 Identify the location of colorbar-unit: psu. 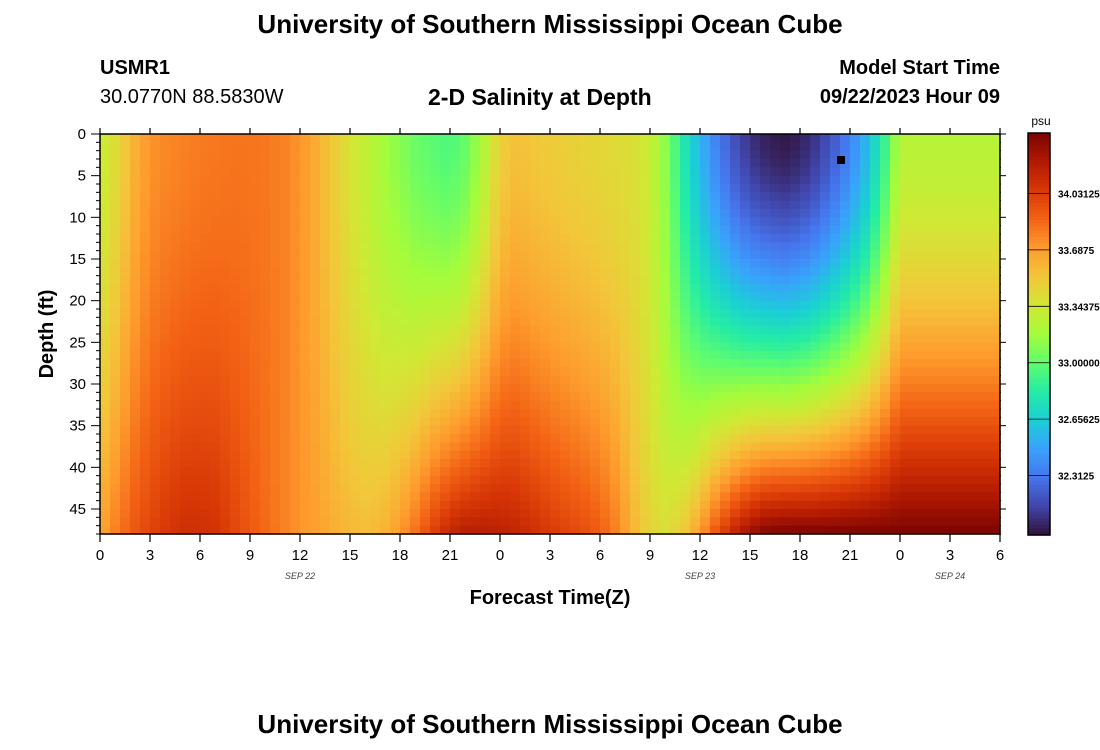
(1040, 121).